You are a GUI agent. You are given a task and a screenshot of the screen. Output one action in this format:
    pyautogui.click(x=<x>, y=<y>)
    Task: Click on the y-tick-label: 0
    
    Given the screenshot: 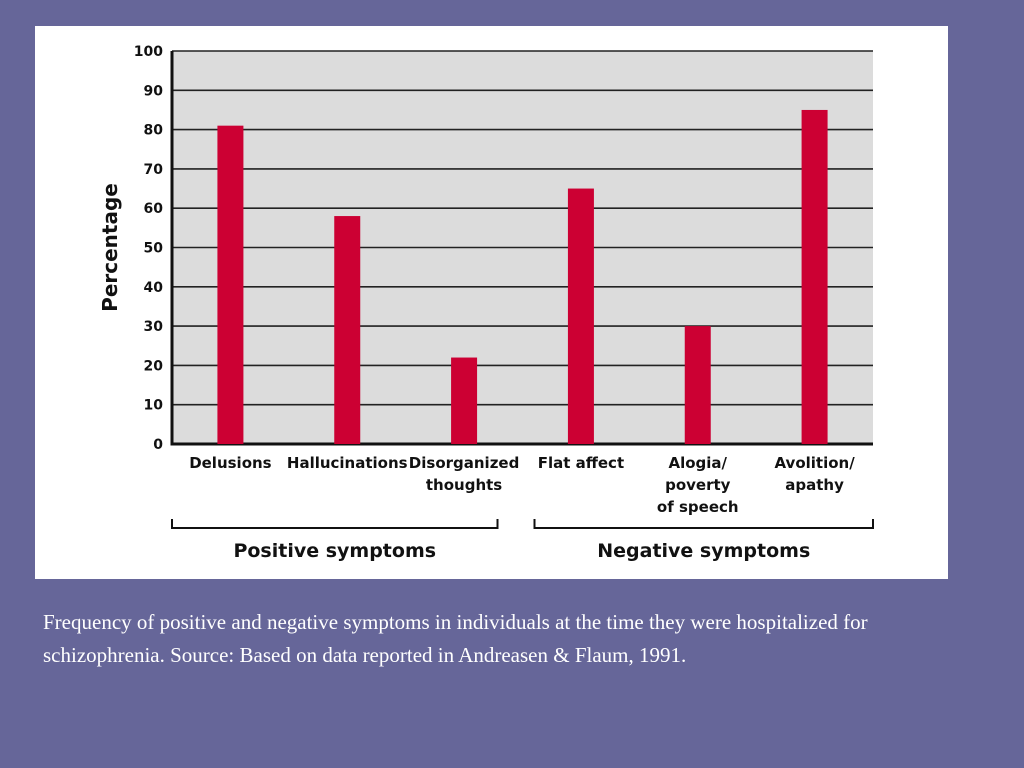 What is the action you would take?
    pyautogui.click(x=158, y=445)
    